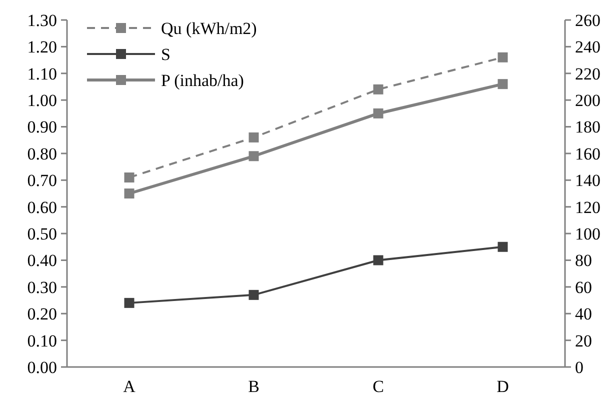  I want to click on y-tick-label: 1.30, so click(42, 20).